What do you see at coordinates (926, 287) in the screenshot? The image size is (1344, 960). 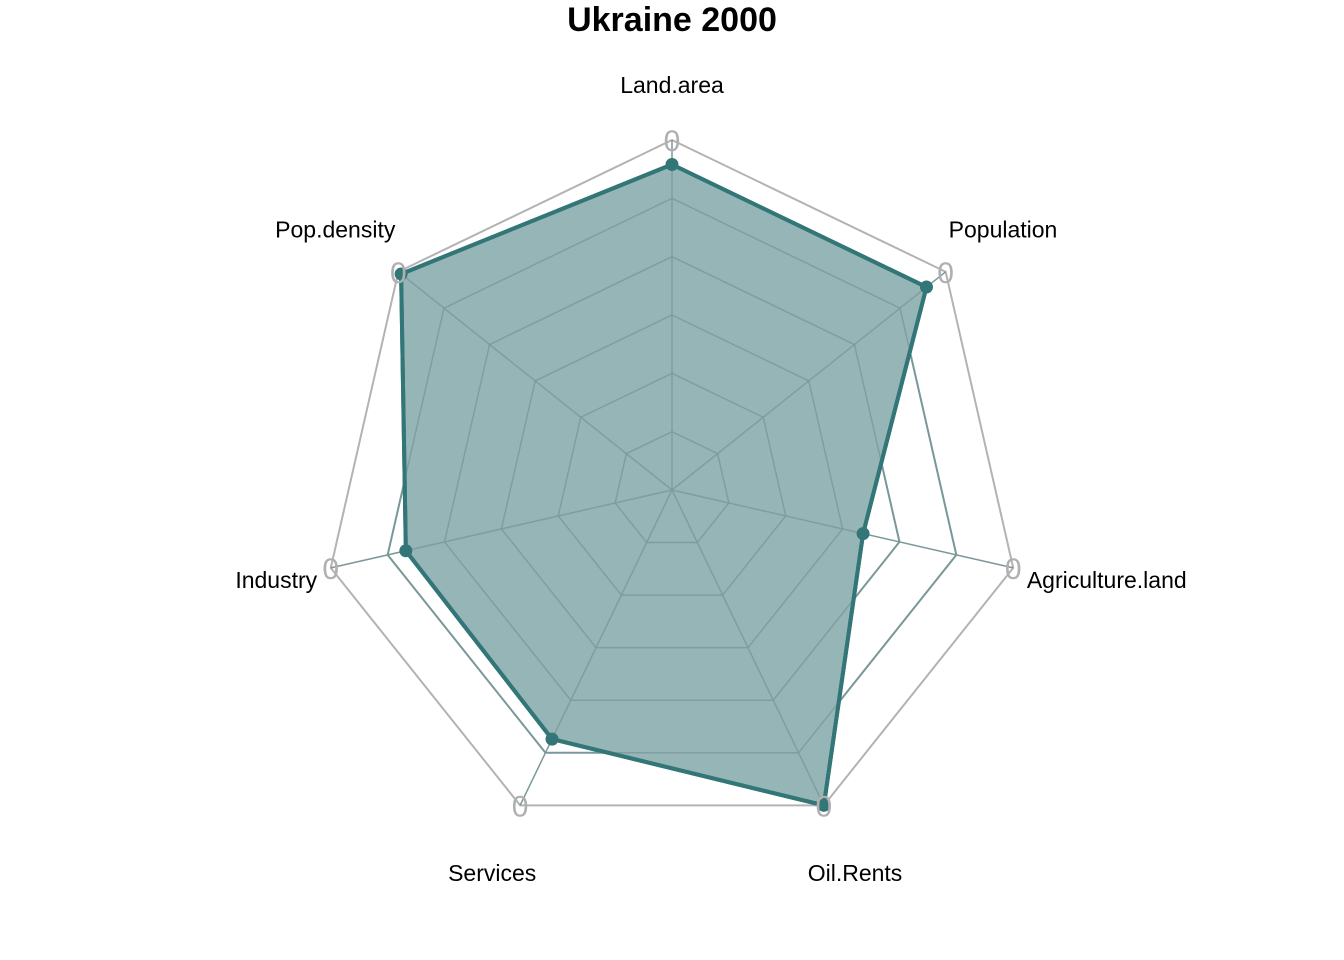 I see `data-point-population` at bounding box center [926, 287].